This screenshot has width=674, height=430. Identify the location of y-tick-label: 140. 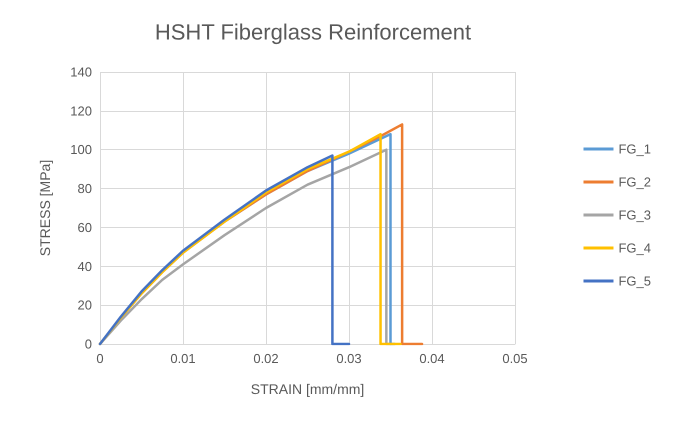
(81, 72).